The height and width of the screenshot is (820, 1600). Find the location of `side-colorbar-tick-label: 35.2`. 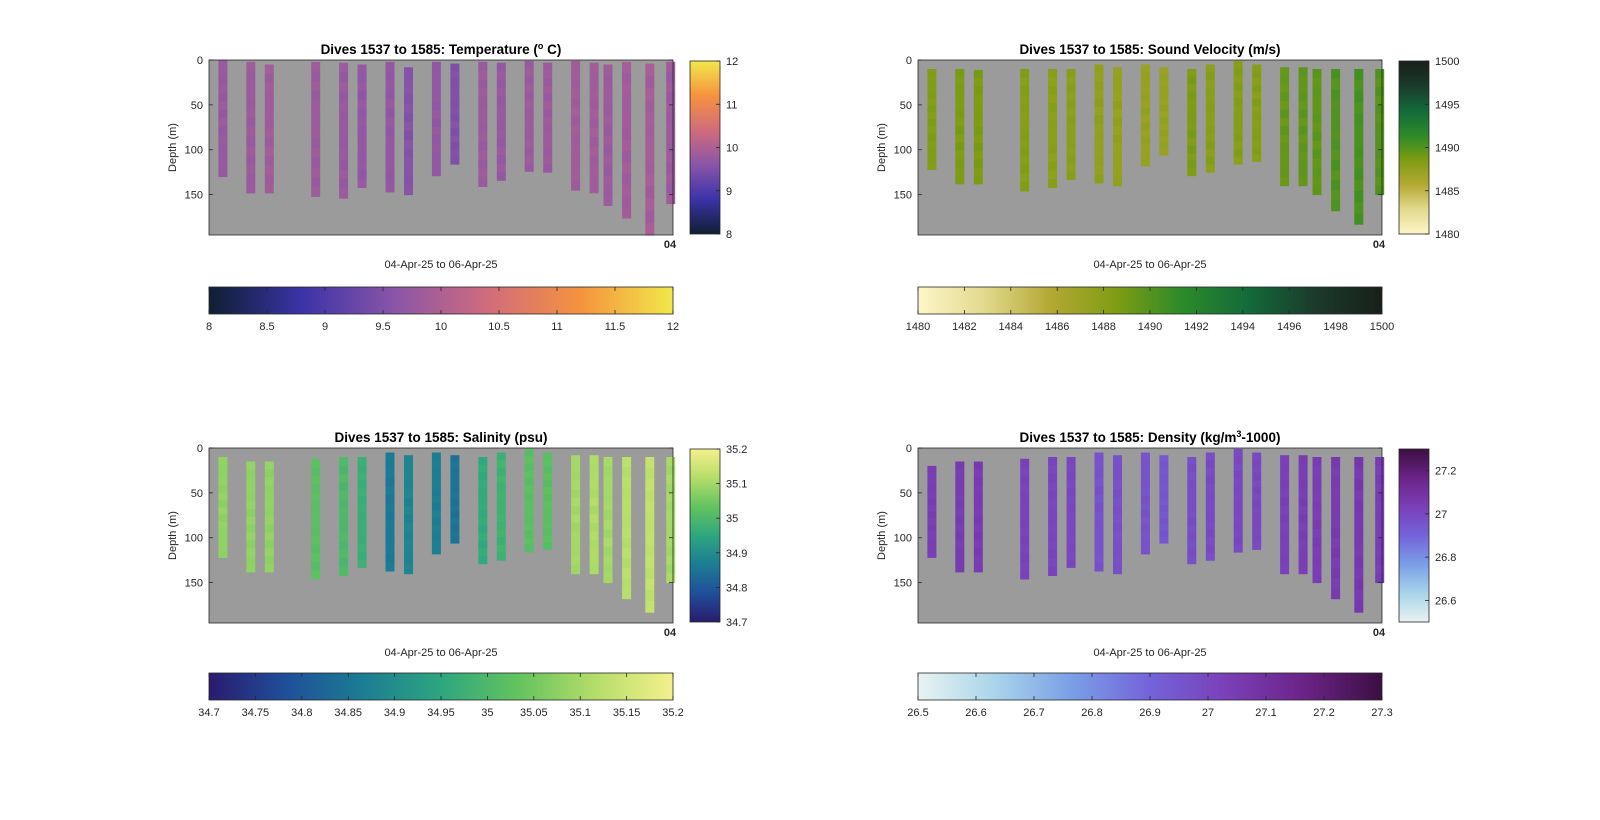

side-colorbar-tick-label: 35.2 is located at coordinates (736, 450).